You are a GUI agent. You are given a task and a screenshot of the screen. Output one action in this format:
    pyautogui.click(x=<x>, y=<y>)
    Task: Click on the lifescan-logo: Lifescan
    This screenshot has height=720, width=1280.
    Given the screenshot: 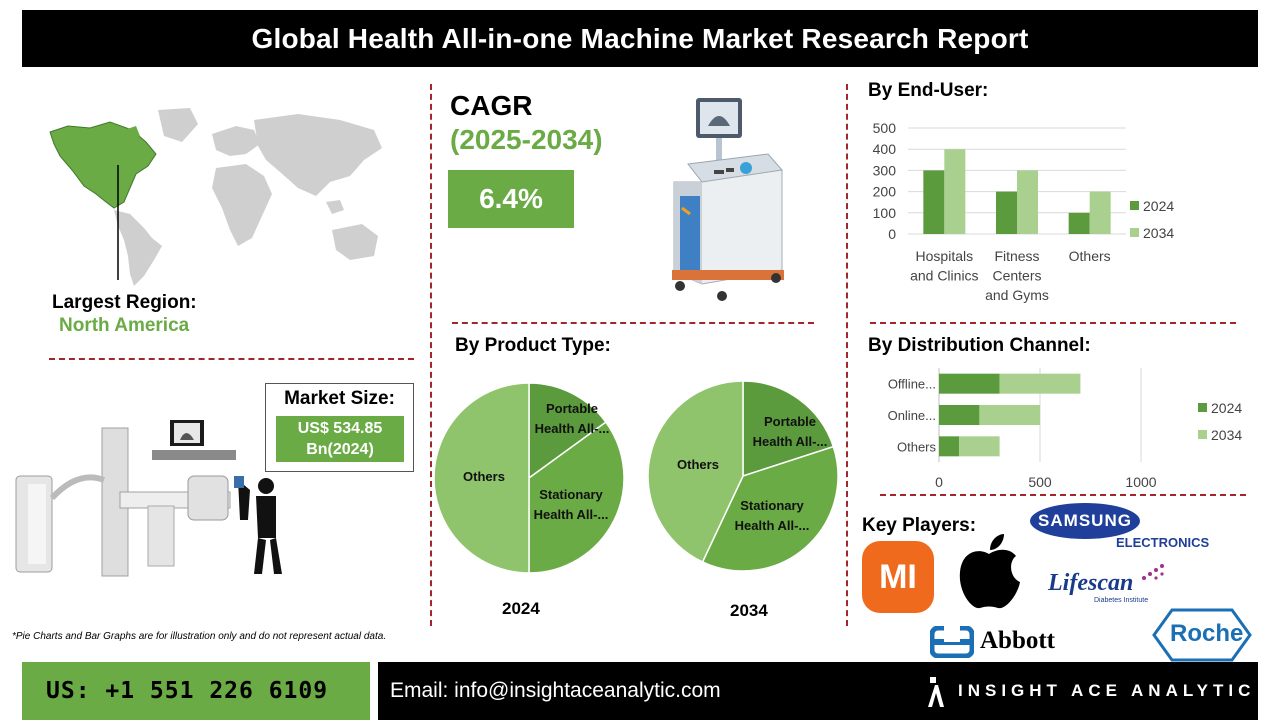 What is the action you would take?
    pyautogui.click(x=1091, y=583)
    